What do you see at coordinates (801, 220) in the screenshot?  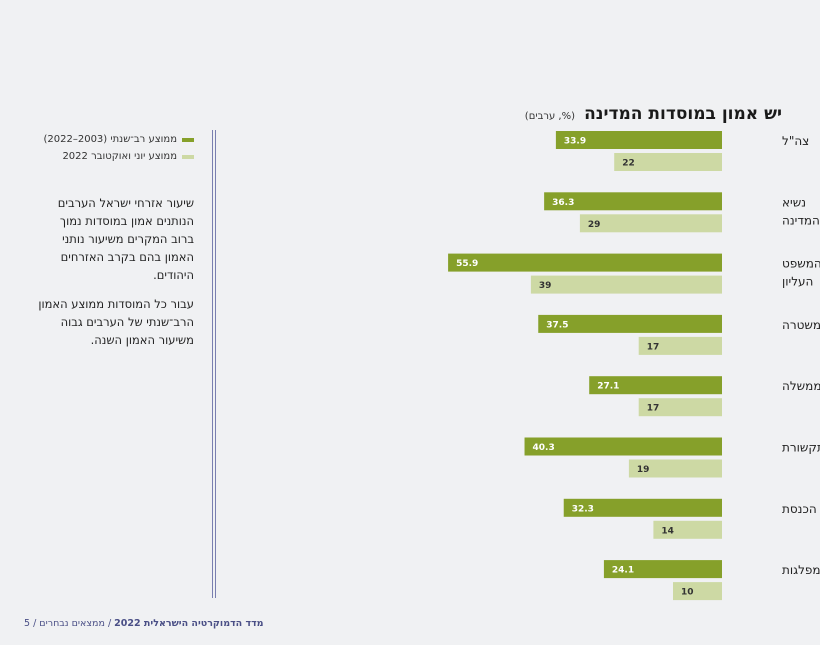 I see `category-label: המדינה` at bounding box center [801, 220].